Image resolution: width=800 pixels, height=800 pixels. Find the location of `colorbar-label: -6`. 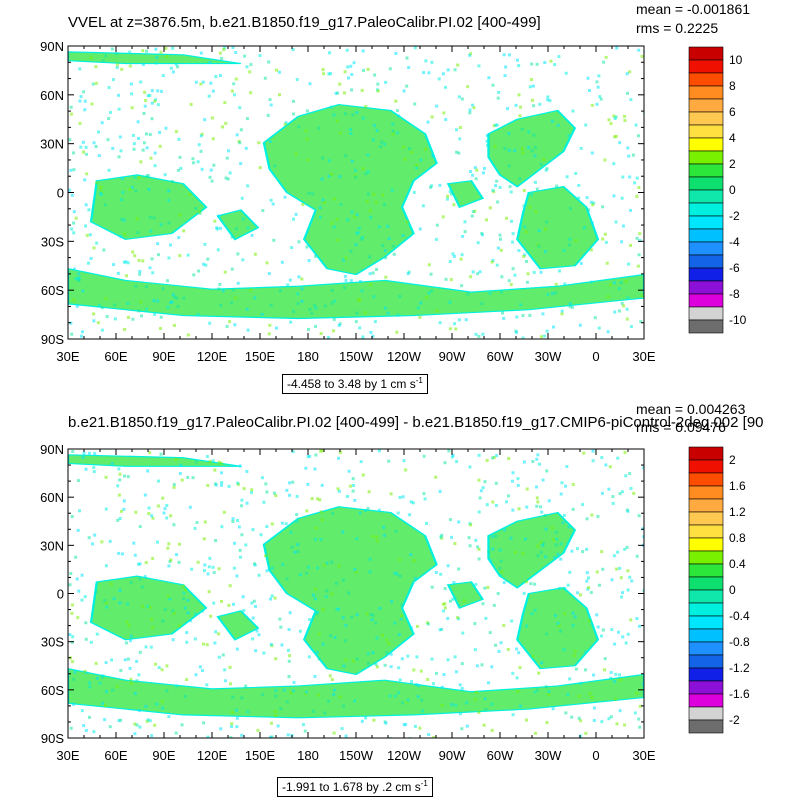

colorbar-label: -6 is located at coordinates (734, 268).